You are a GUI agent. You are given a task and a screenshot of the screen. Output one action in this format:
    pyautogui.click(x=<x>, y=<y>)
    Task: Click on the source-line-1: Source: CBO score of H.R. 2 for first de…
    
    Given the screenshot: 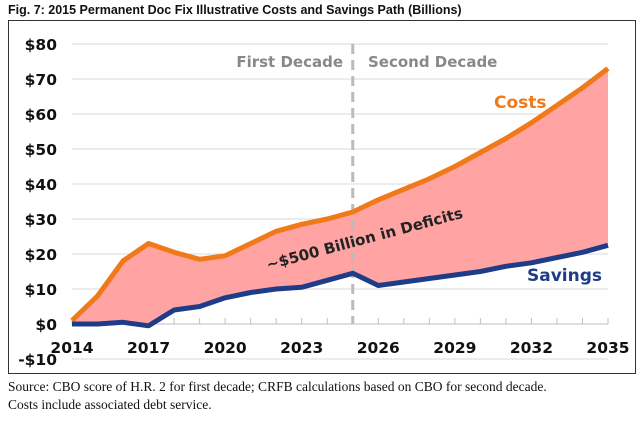 What is the action you would take?
    pyautogui.click(x=277, y=386)
    